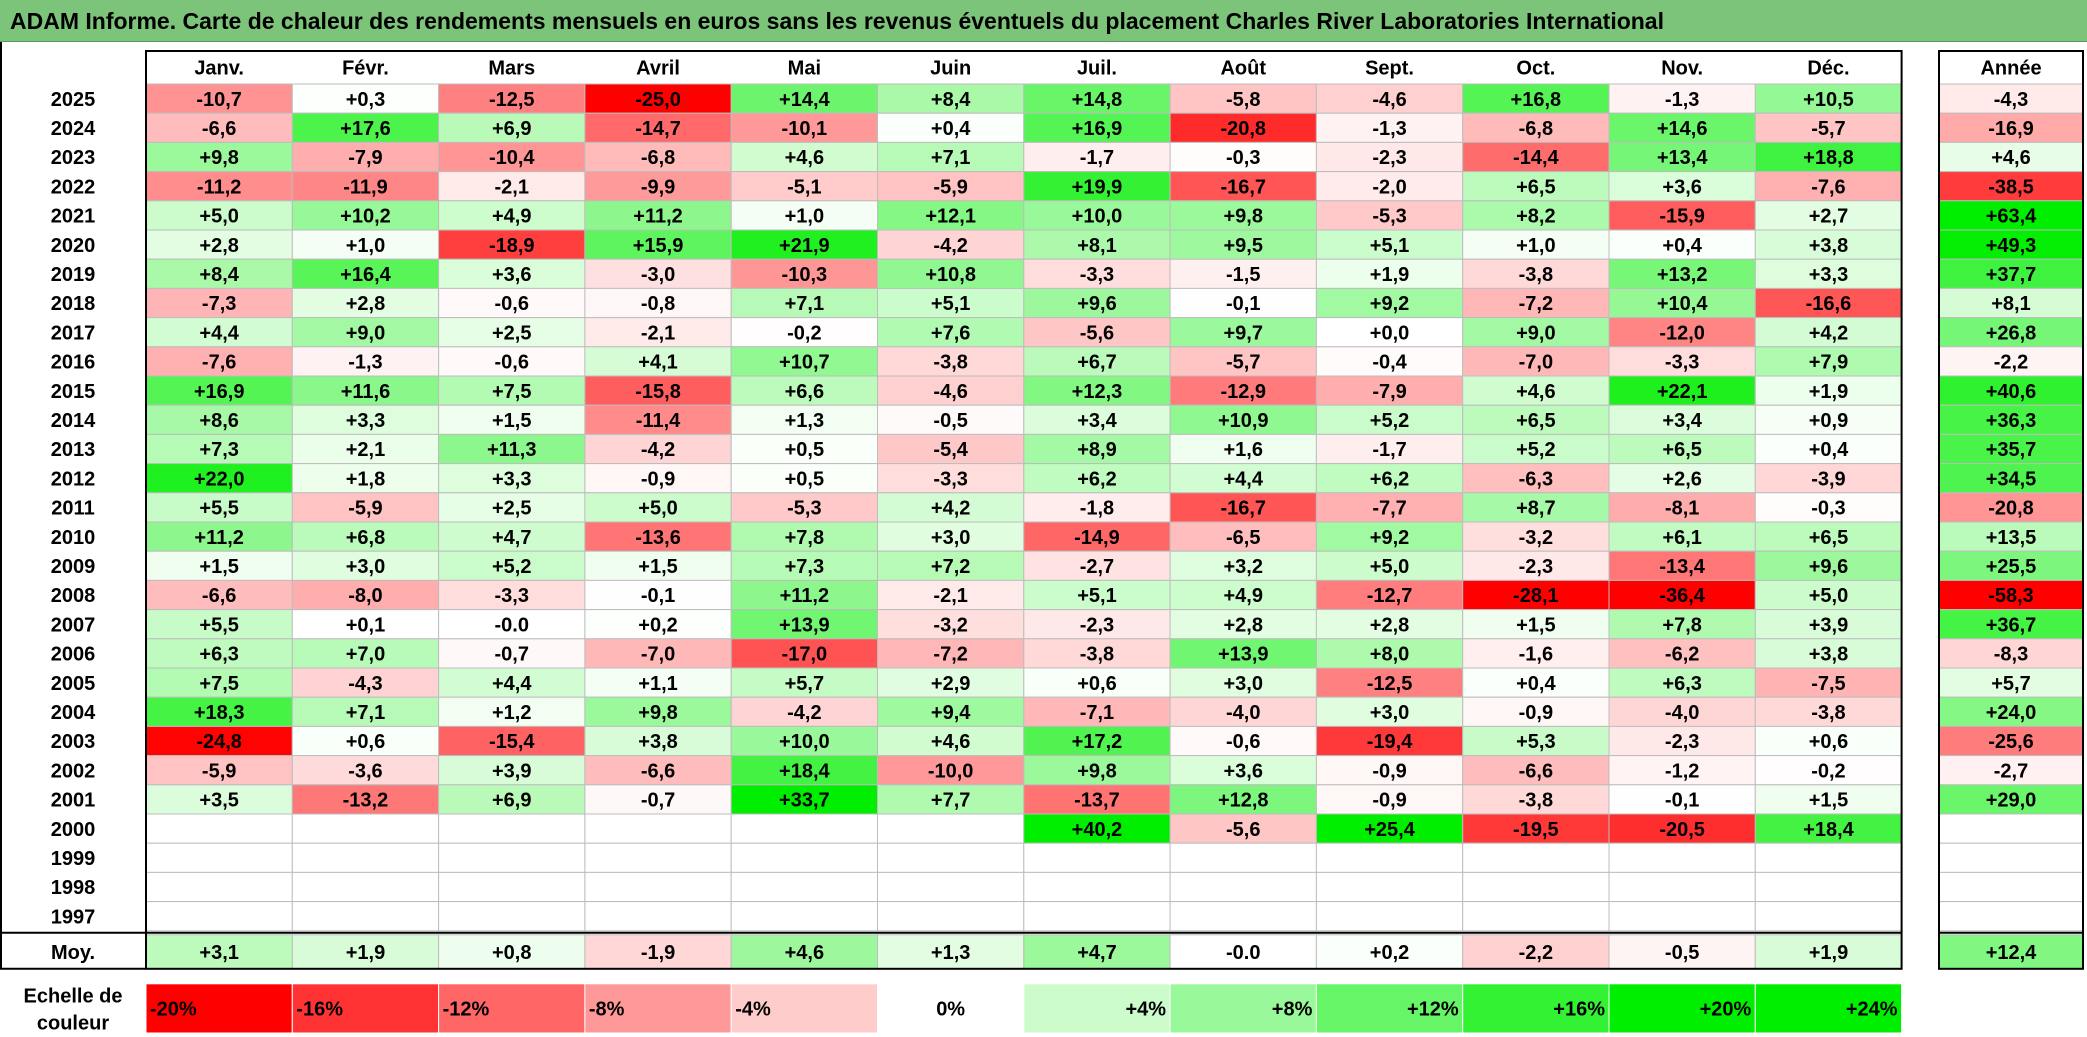  What do you see at coordinates (2011, 187) in the screenshot?
I see `year-total-2022-label: -38,5` at bounding box center [2011, 187].